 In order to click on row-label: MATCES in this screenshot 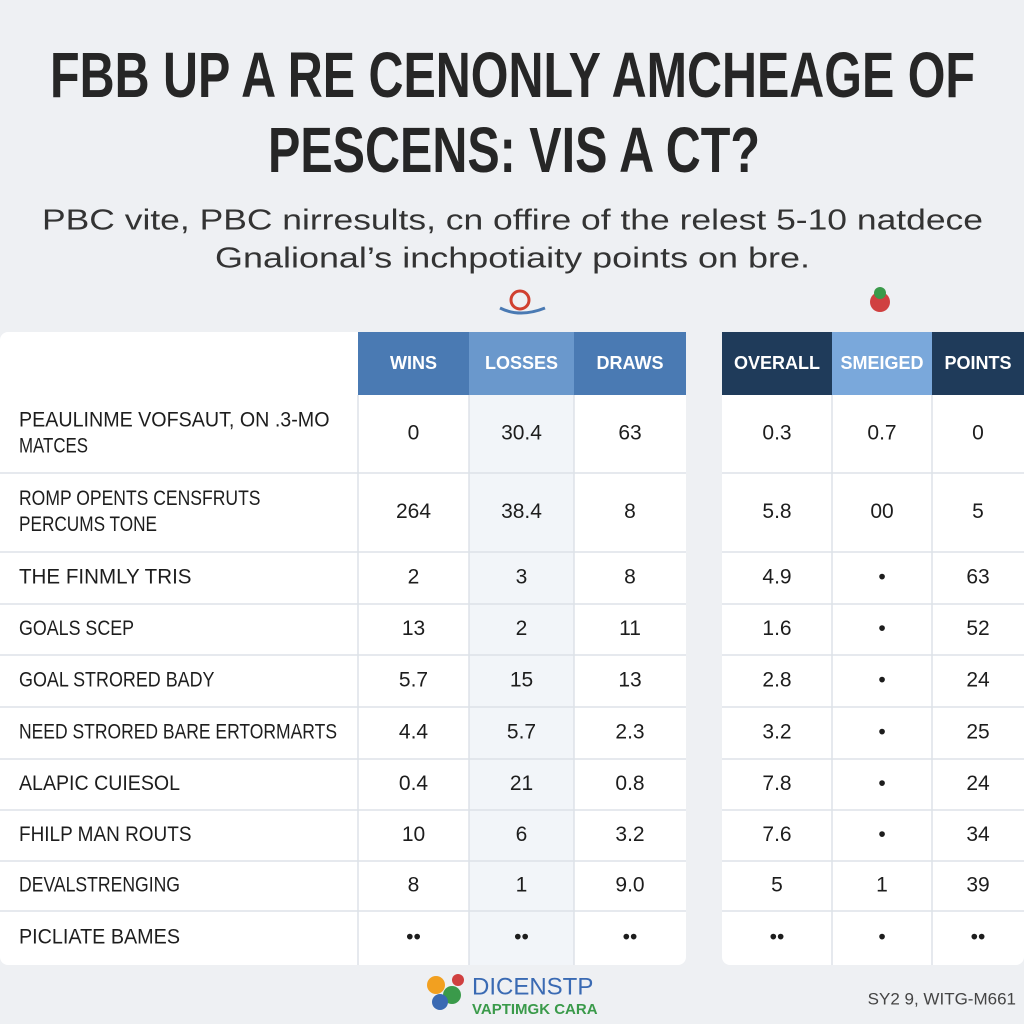, I will do `click(53, 446)`.